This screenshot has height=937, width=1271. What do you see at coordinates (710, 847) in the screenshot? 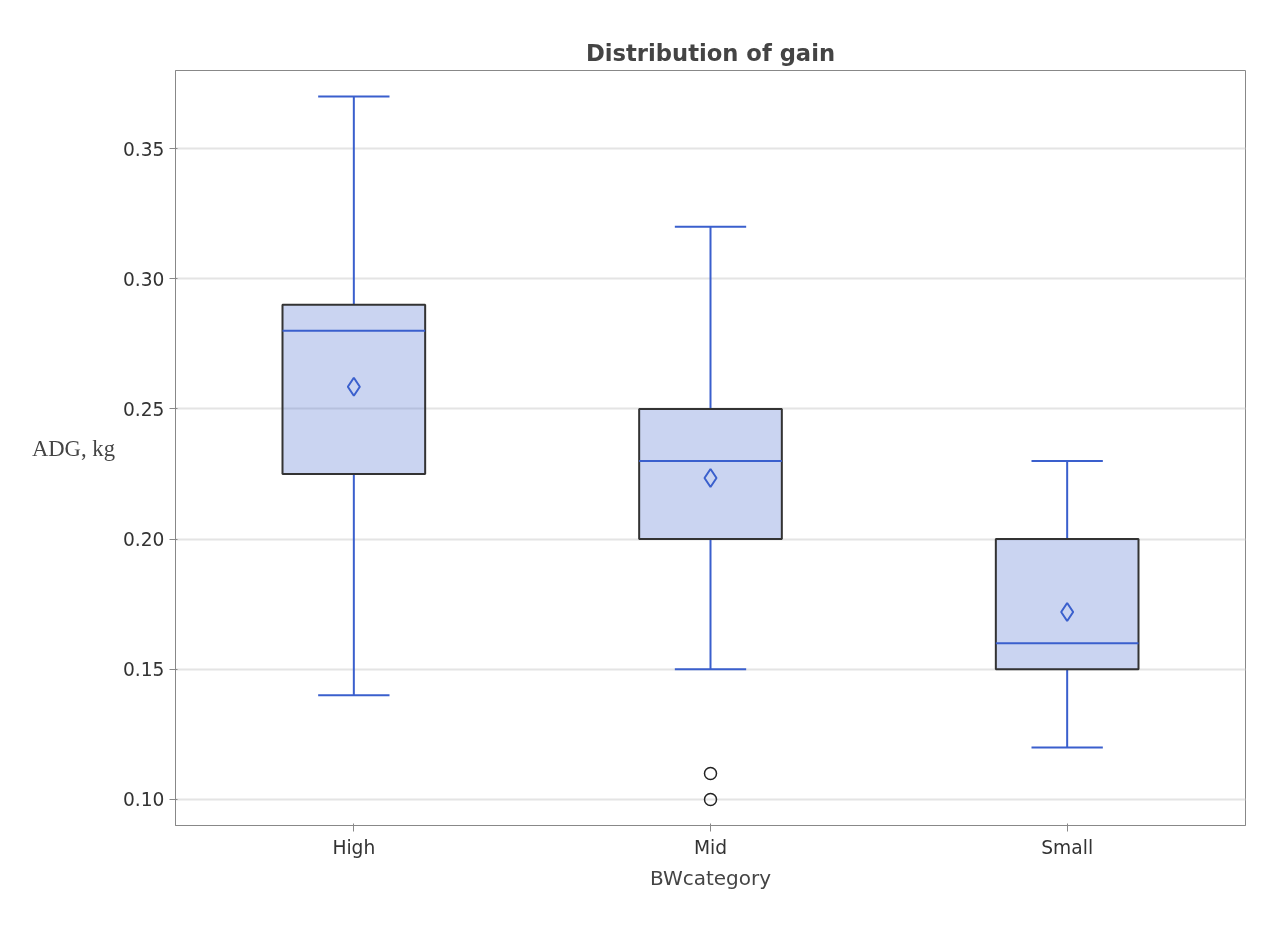
I see `x-tick-label: Mid` at bounding box center [710, 847].